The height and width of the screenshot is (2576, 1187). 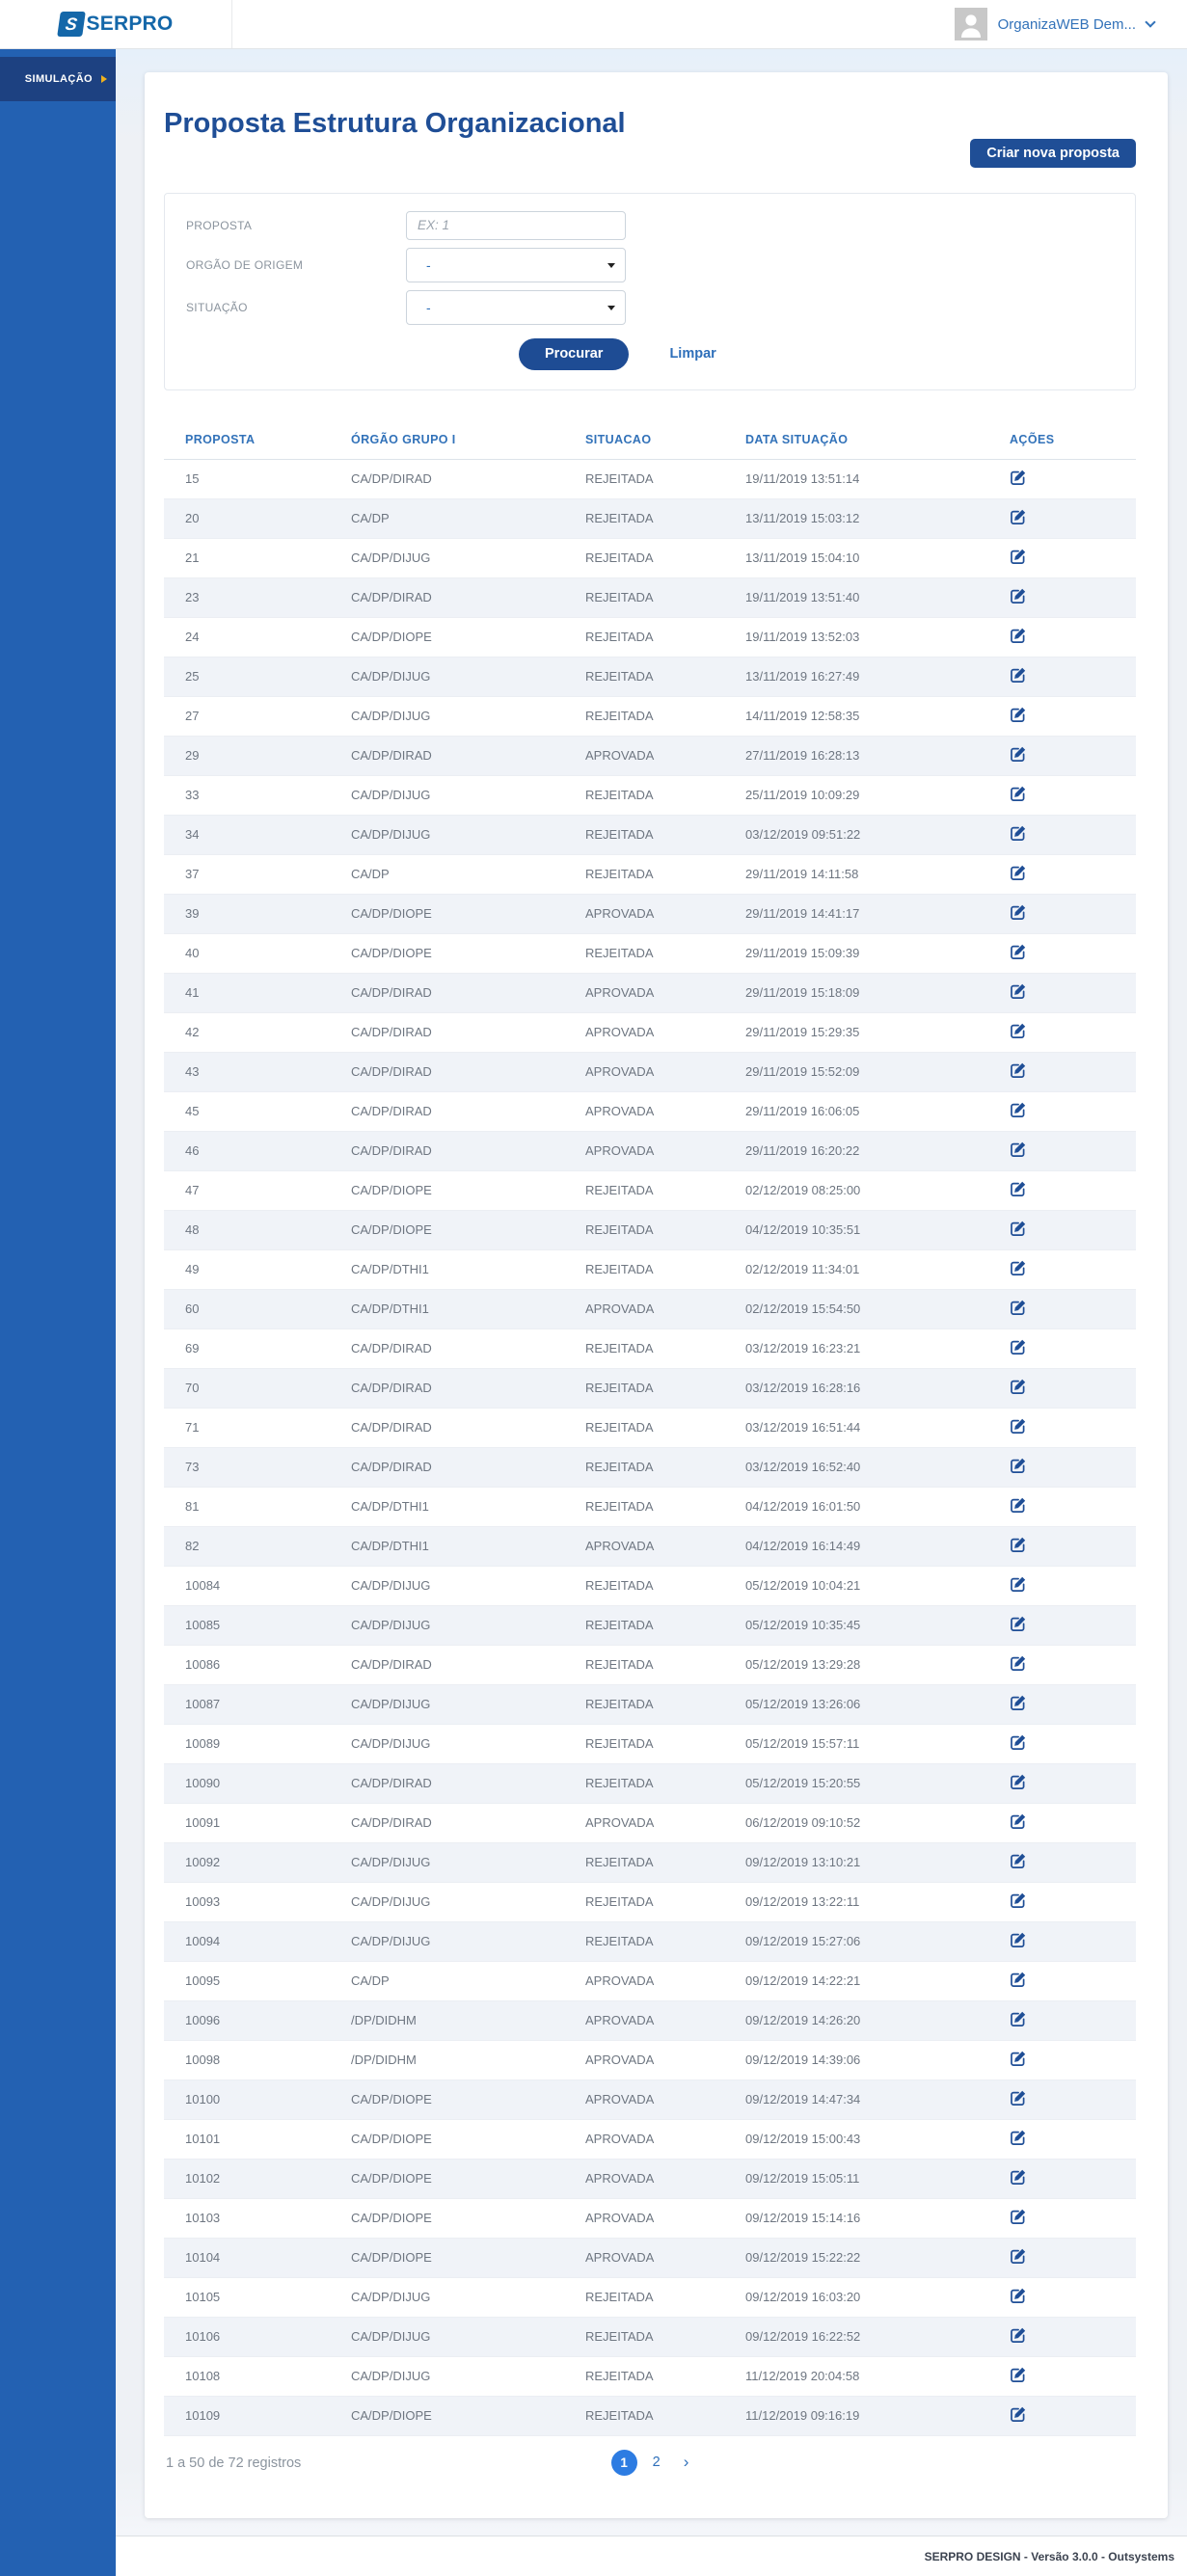 What do you see at coordinates (623, 2463) in the screenshot?
I see `page-button-1: 1` at bounding box center [623, 2463].